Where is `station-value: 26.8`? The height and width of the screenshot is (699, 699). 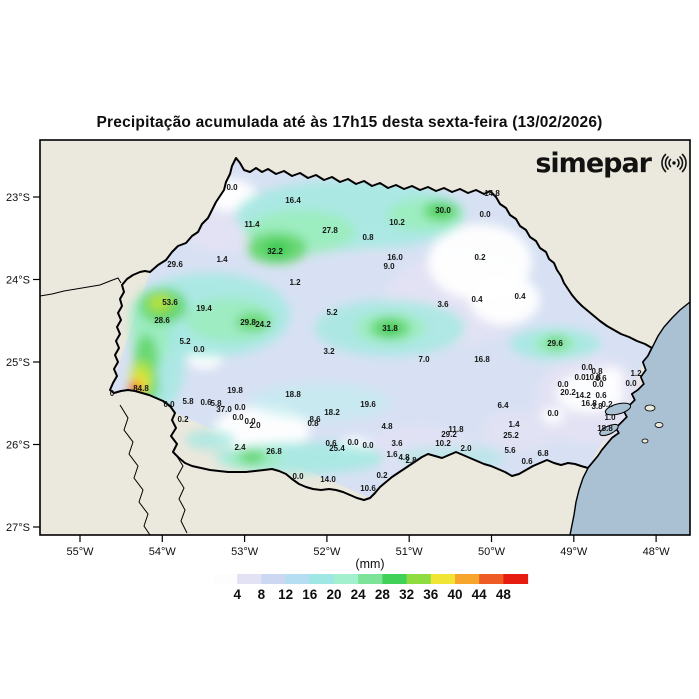 station-value: 26.8 is located at coordinates (274, 451).